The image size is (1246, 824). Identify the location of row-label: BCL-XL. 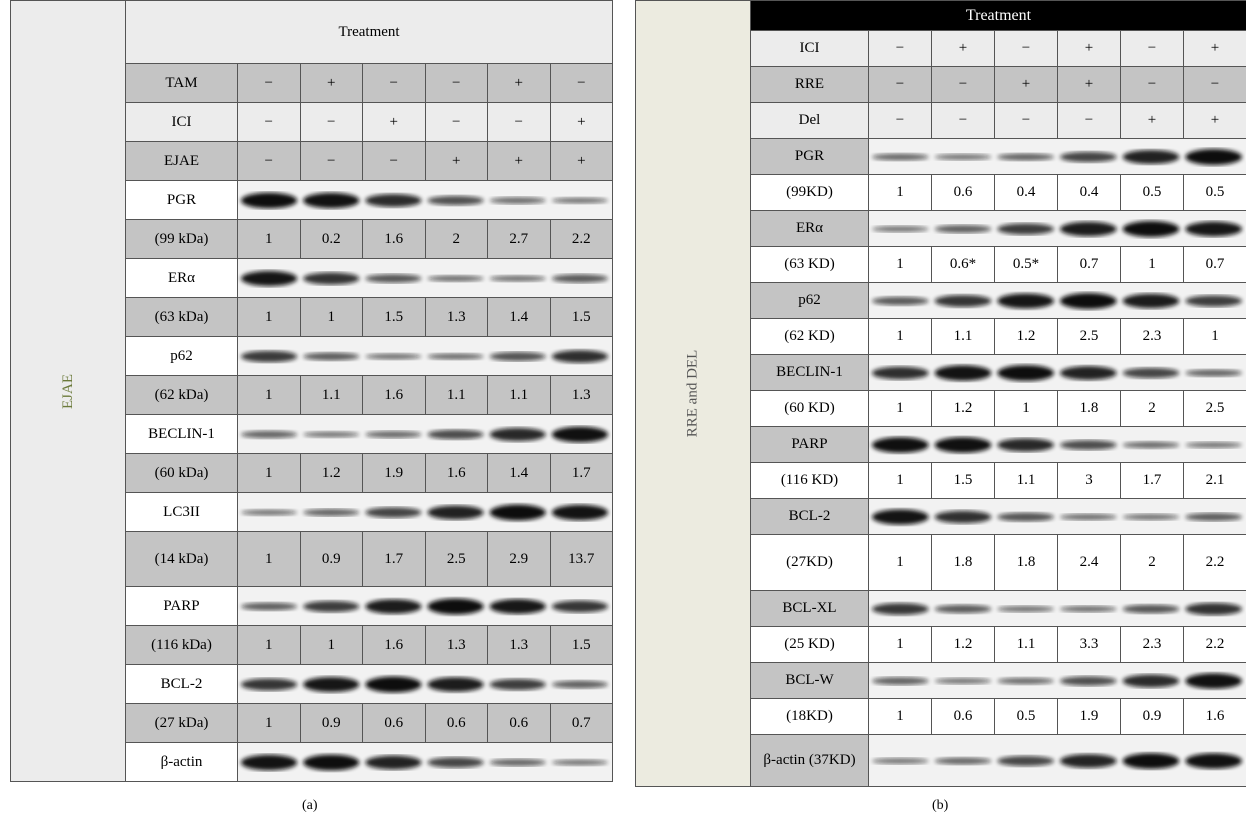
(809, 608).